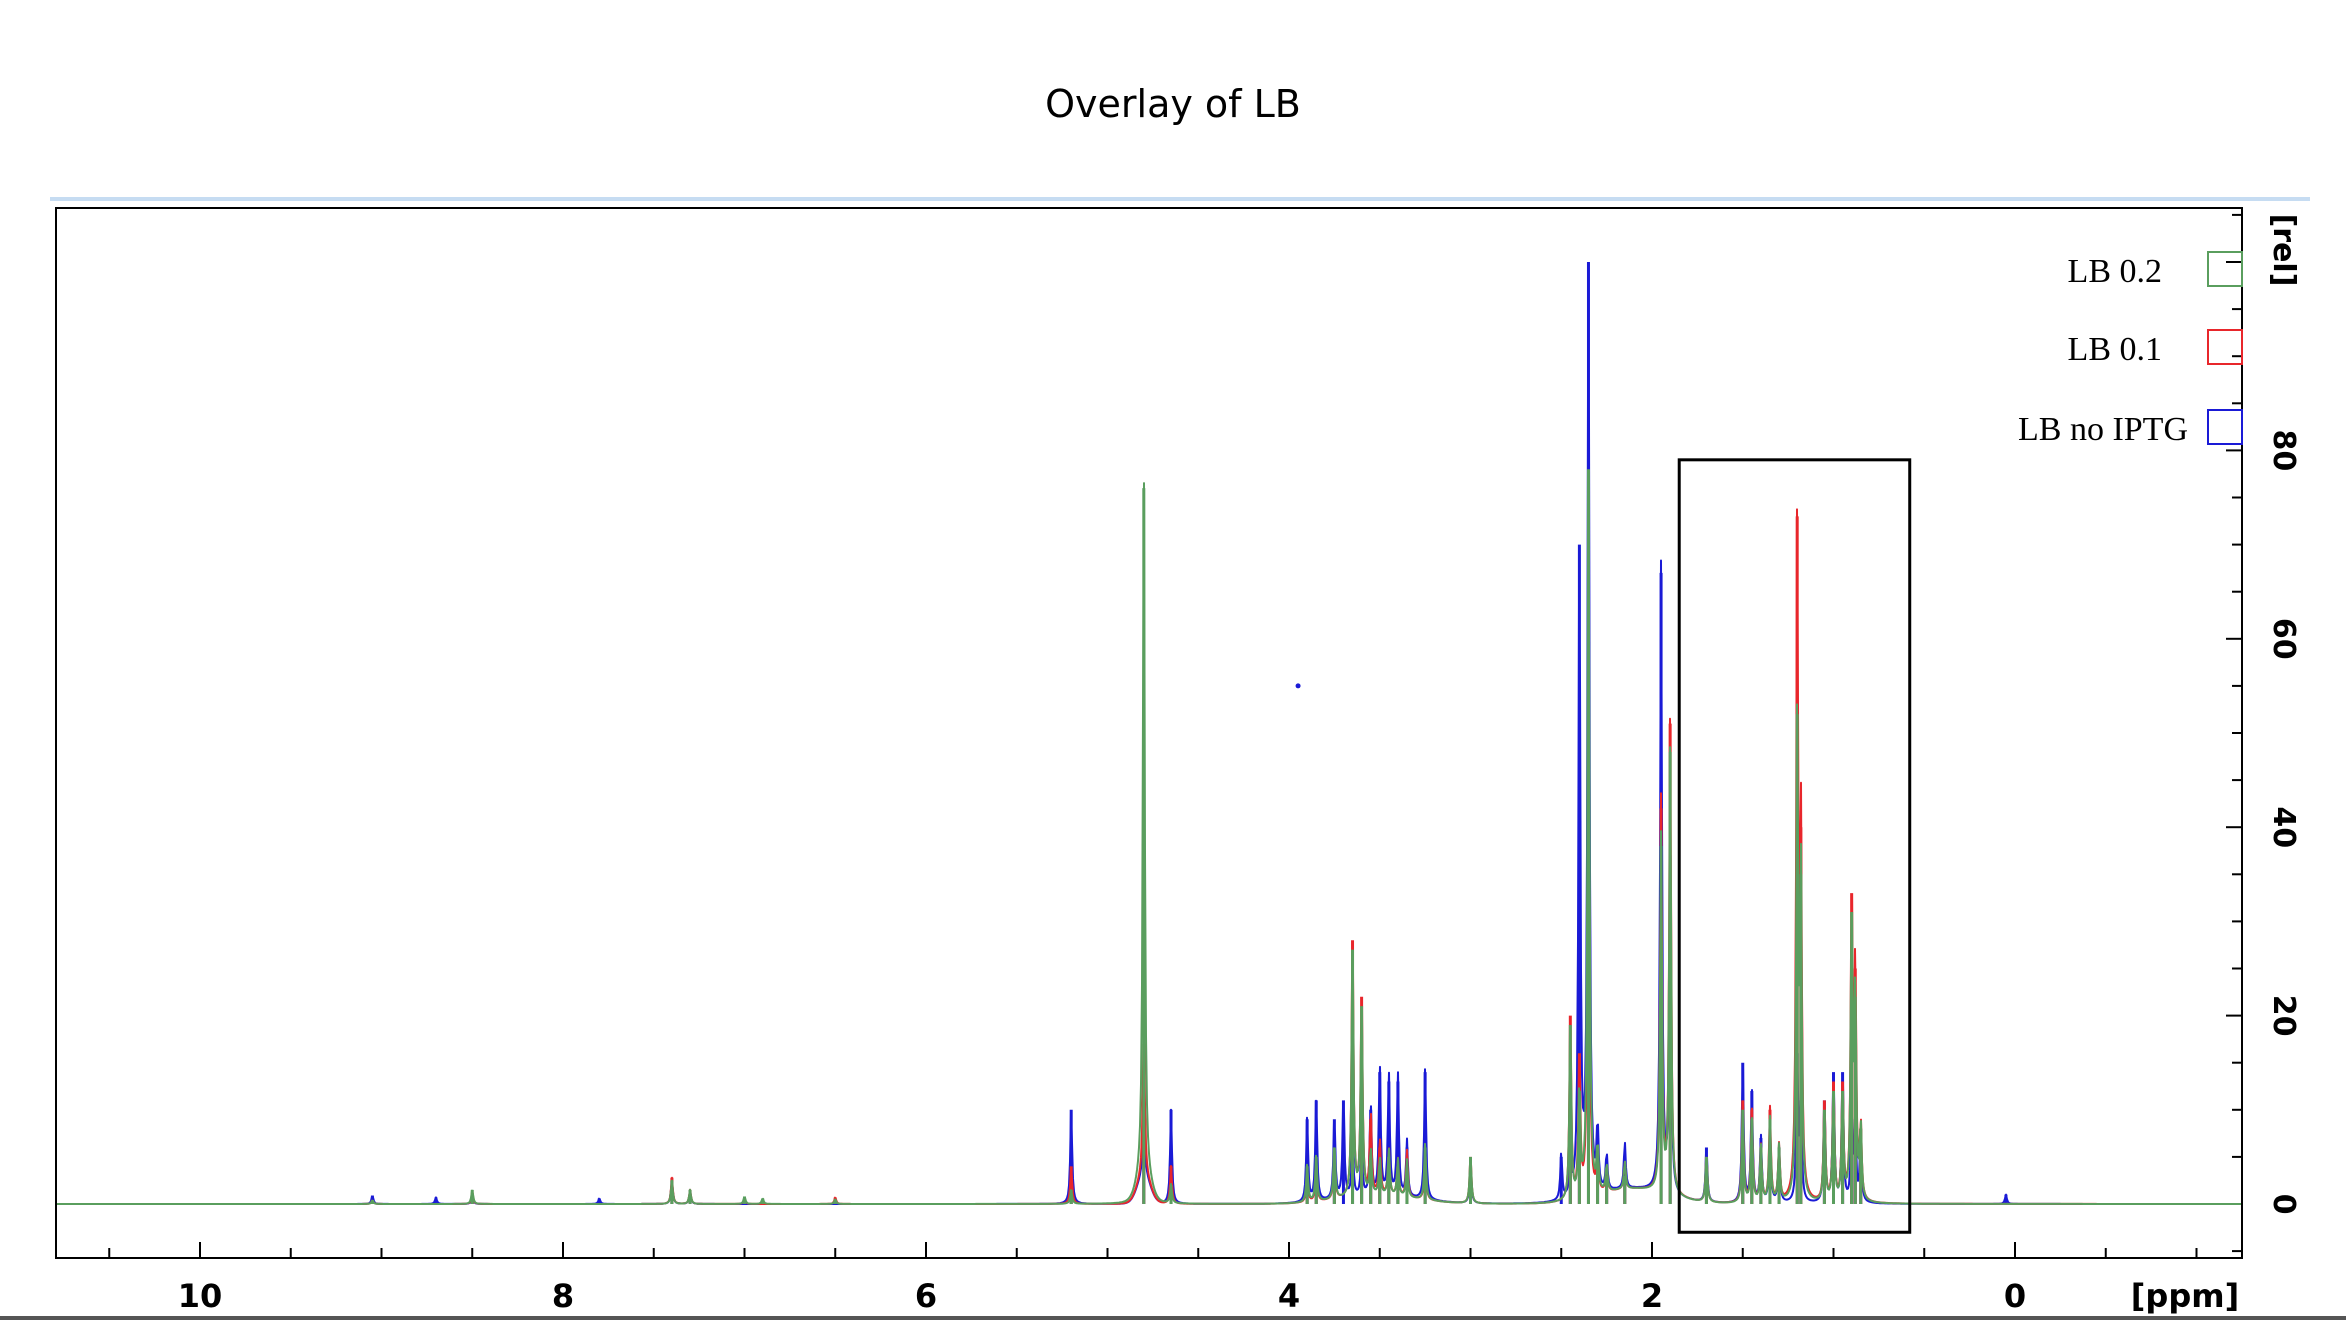 Image resolution: width=2346 pixels, height=1320 pixels. I want to click on bottom-border, so click(1173, 1318).